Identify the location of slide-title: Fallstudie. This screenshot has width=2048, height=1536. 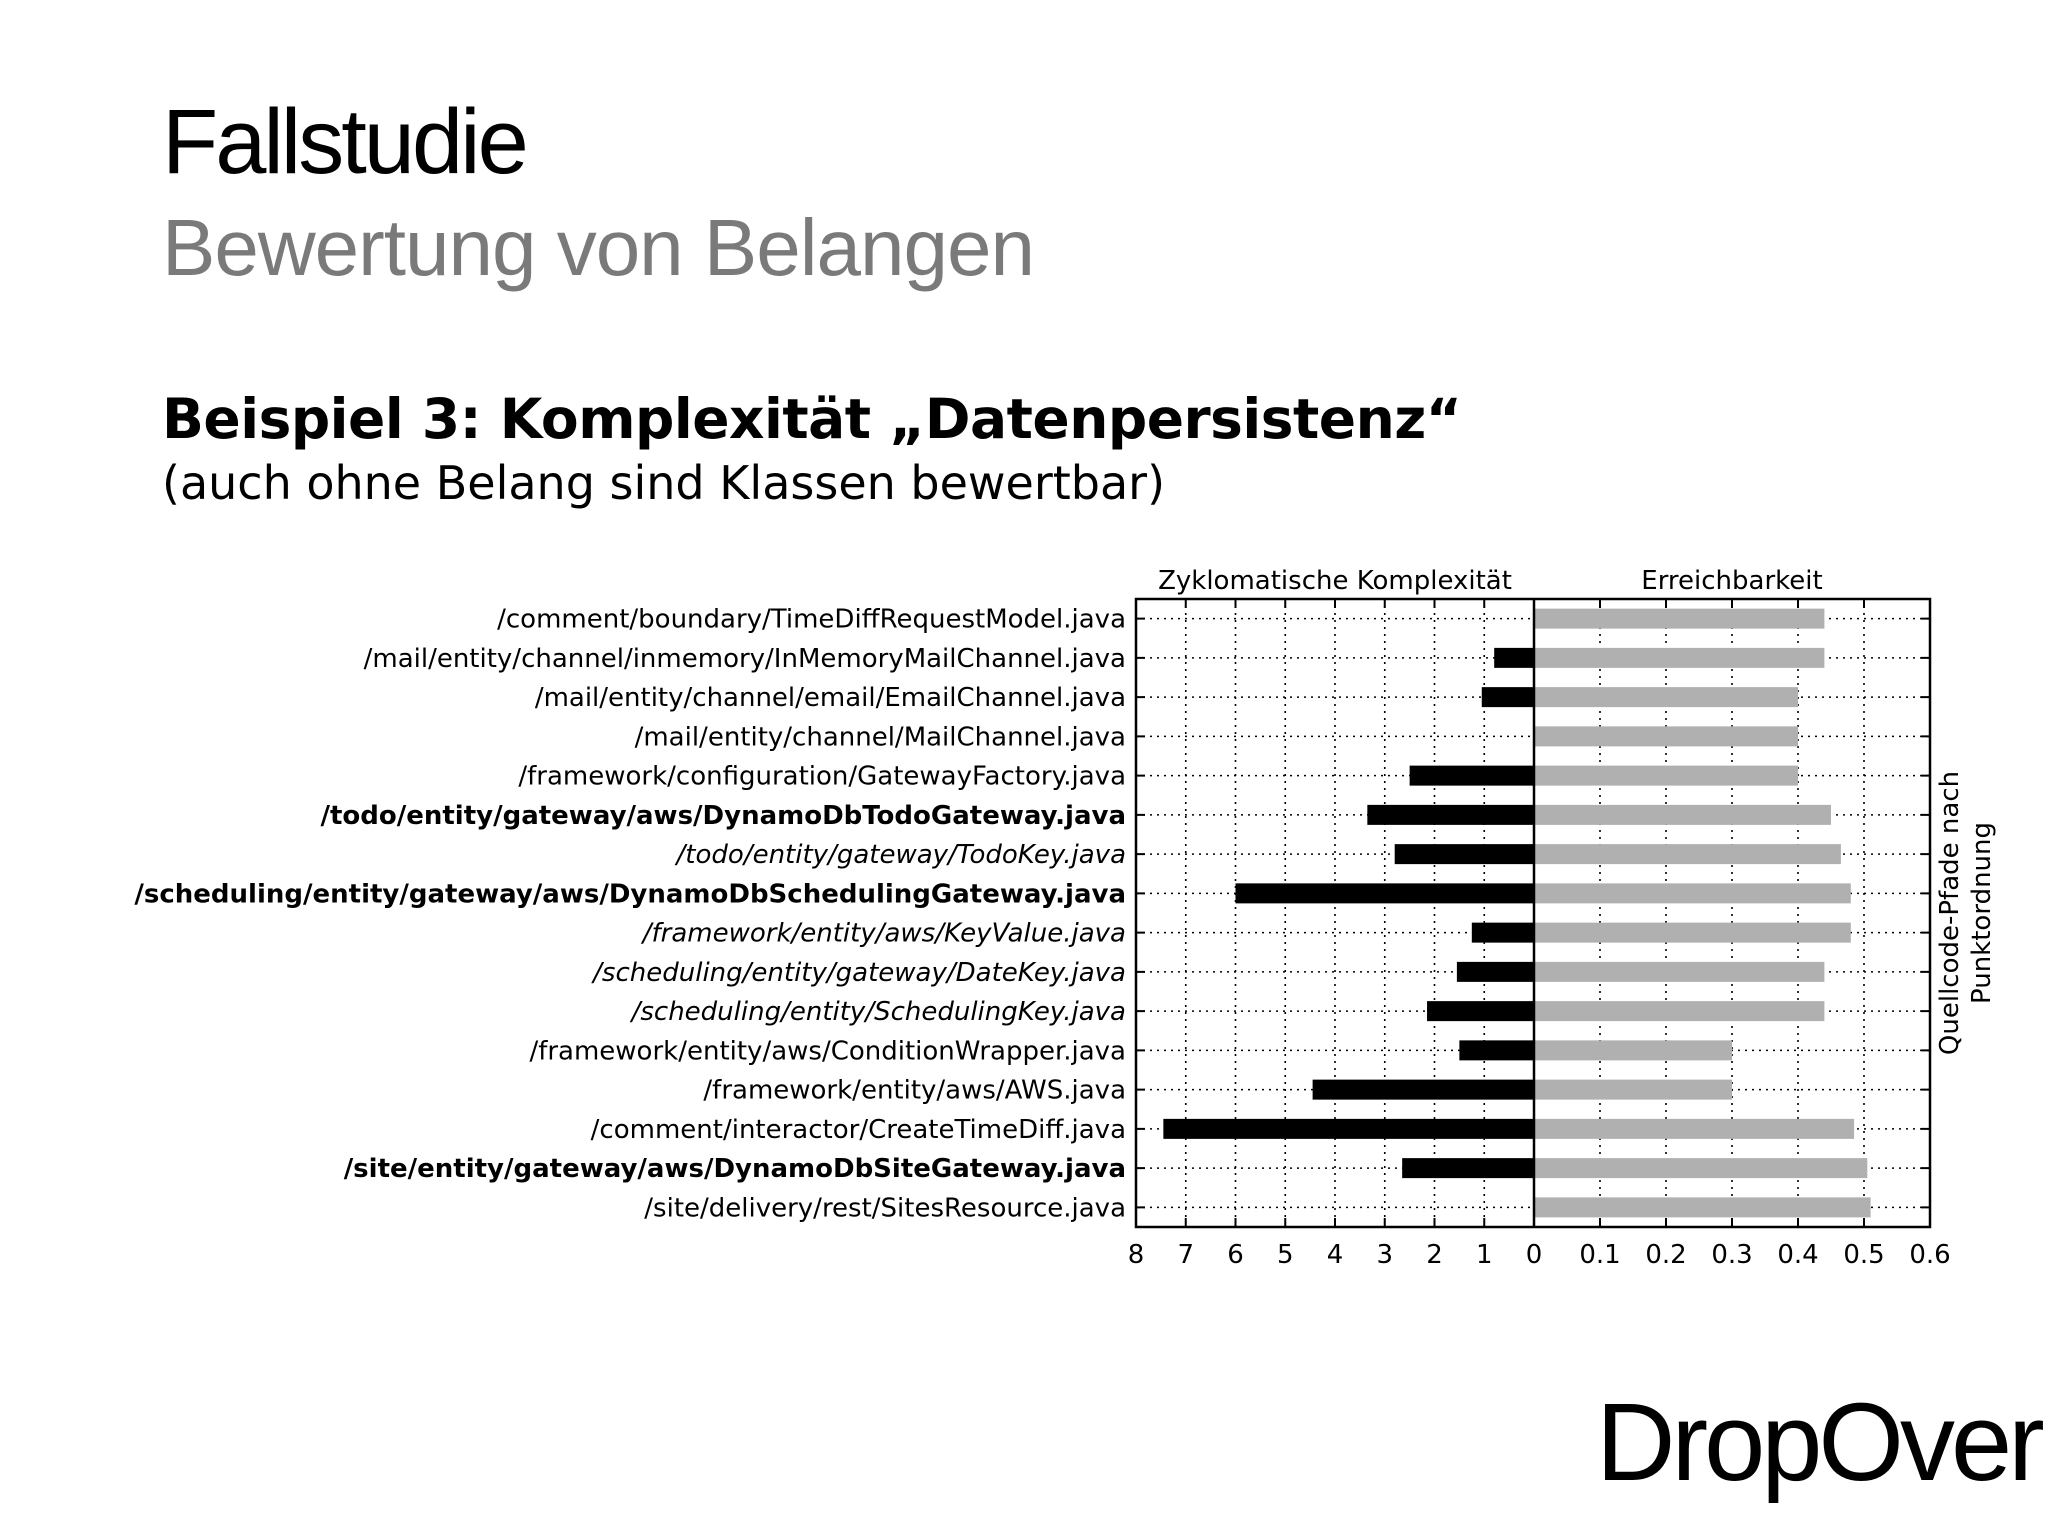
(345, 142).